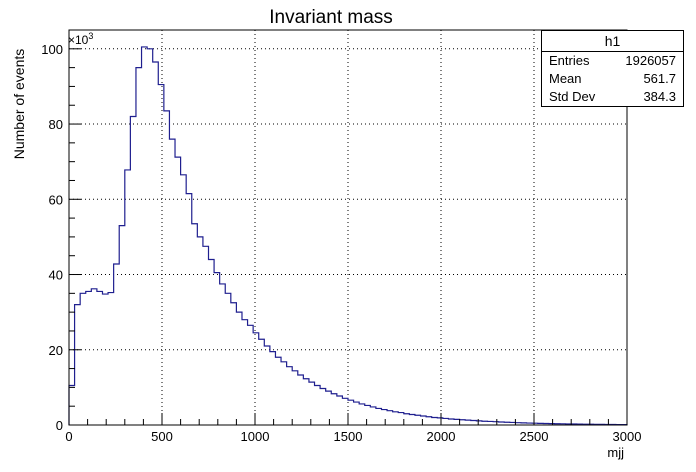 The height and width of the screenshot is (472, 696). I want to click on y-tick-label: 40, so click(56, 275).